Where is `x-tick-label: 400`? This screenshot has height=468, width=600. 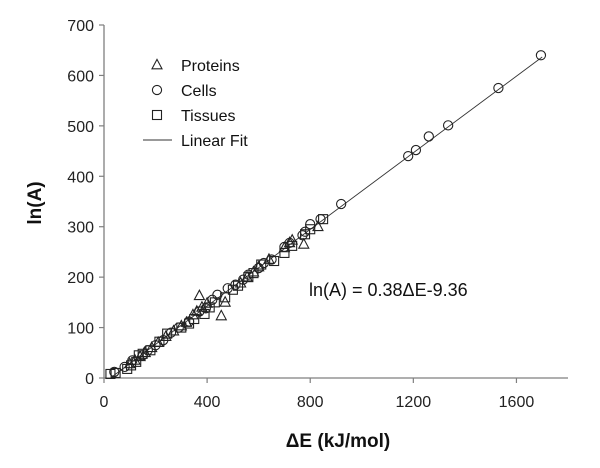
x-tick-label: 400 is located at coordinates (207, 402).